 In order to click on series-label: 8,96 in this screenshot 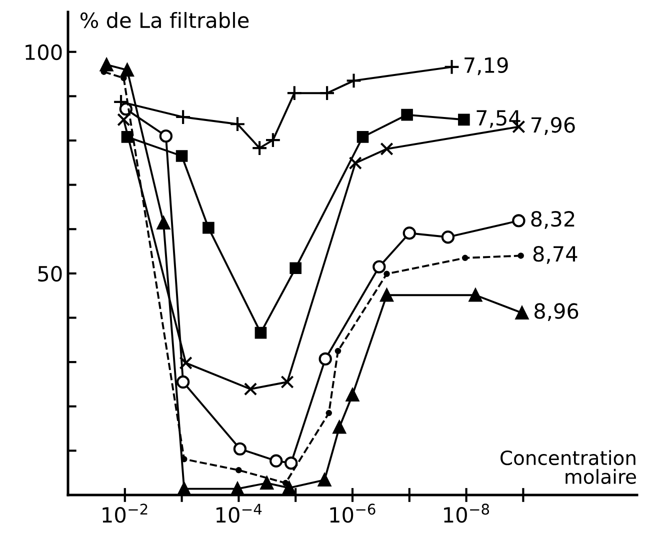, I will do `click(556, 312)`.